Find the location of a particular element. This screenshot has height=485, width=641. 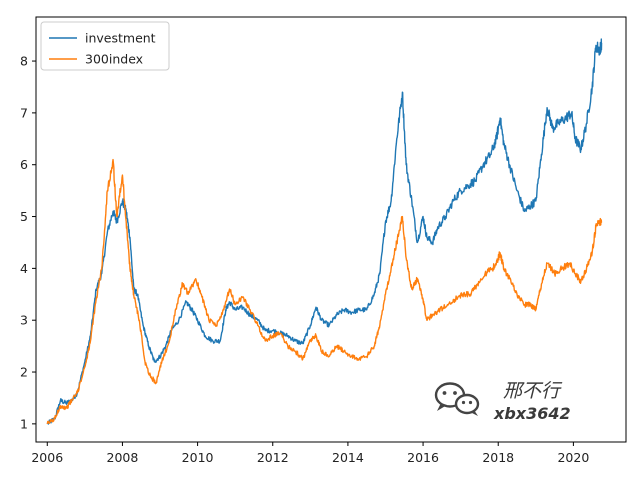

x-tick-label: 2012 is located at coordinates (273, 457).